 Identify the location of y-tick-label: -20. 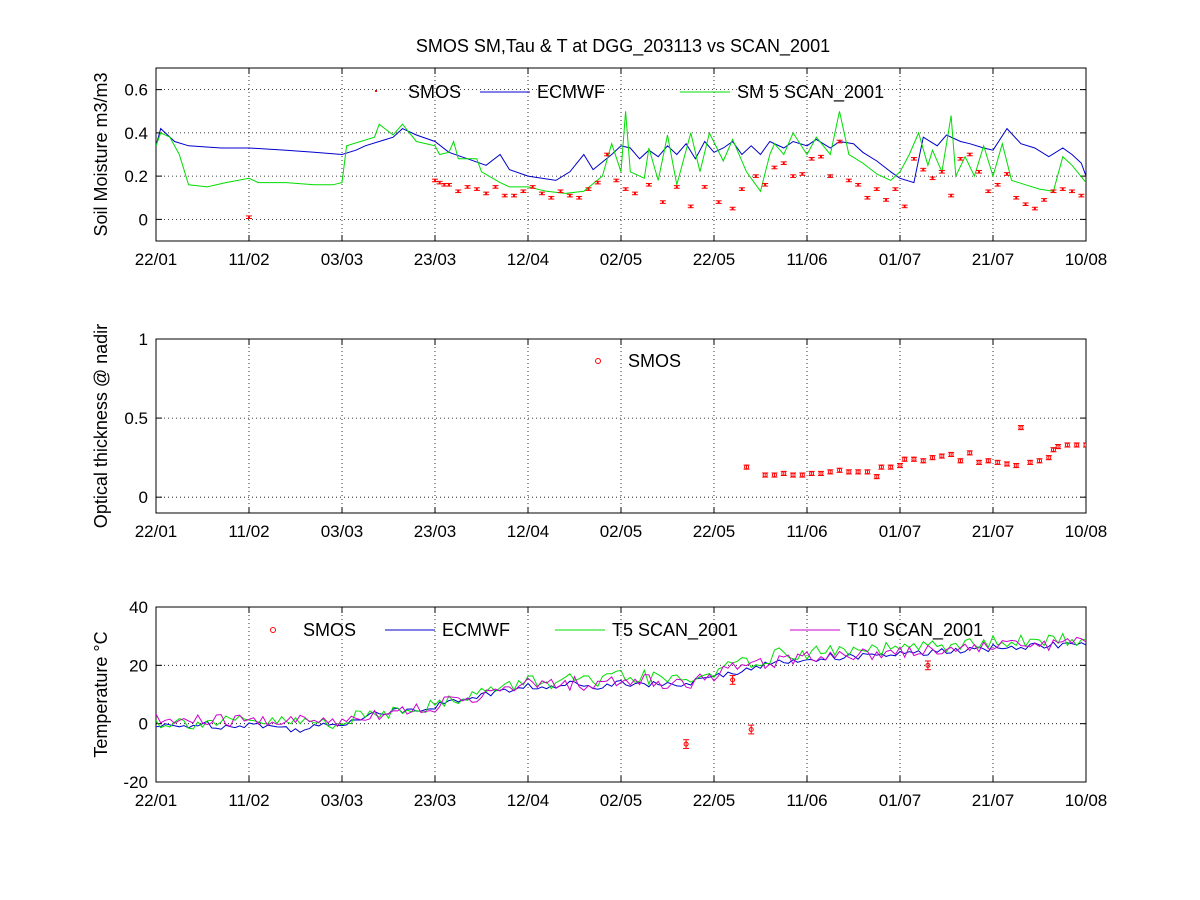
(135, 782).